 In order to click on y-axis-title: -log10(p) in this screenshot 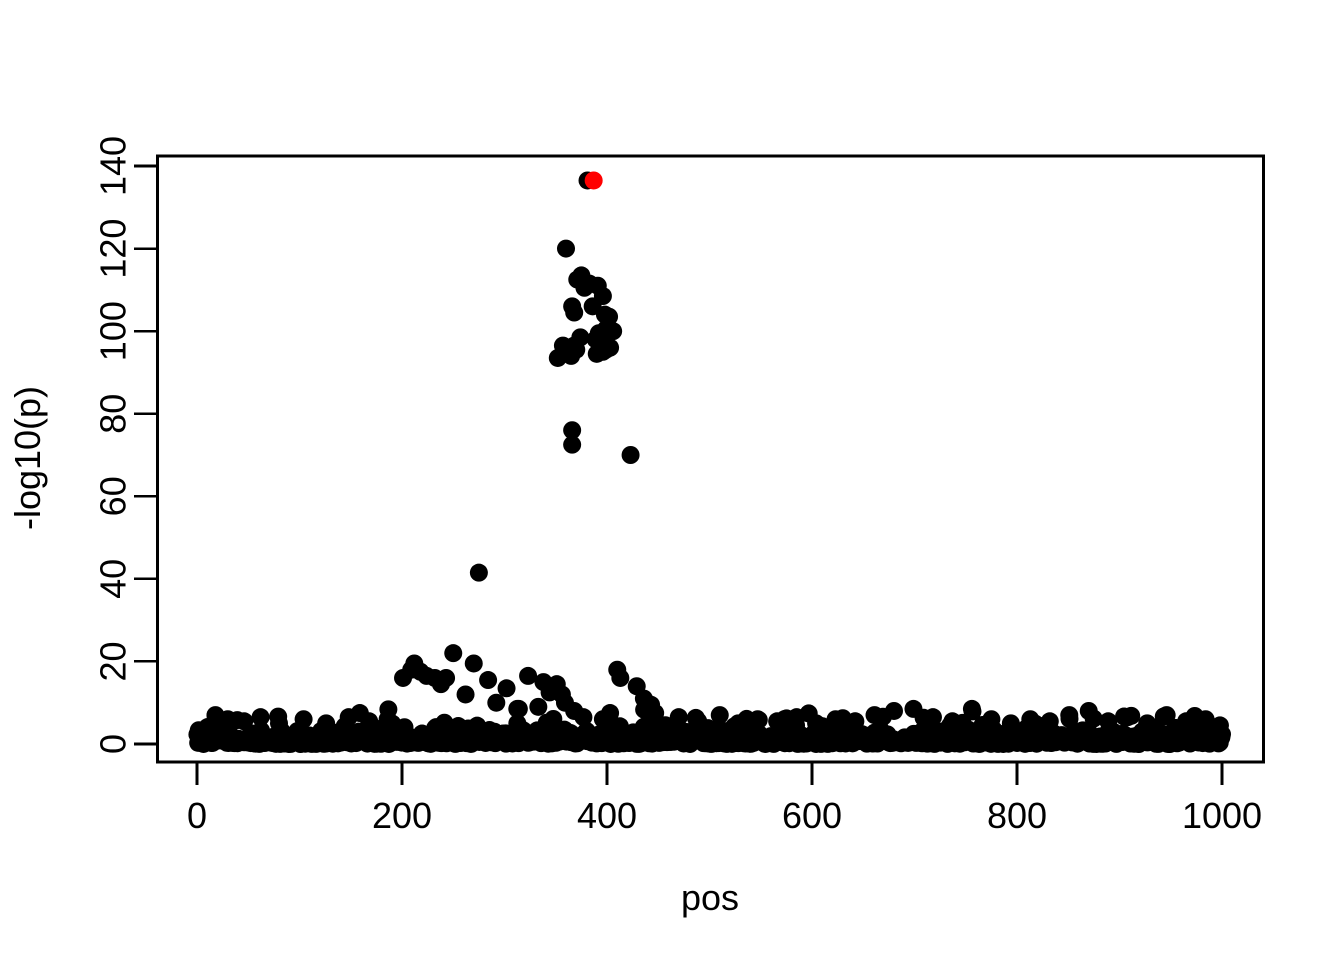, I will do `click(27, 458)`.